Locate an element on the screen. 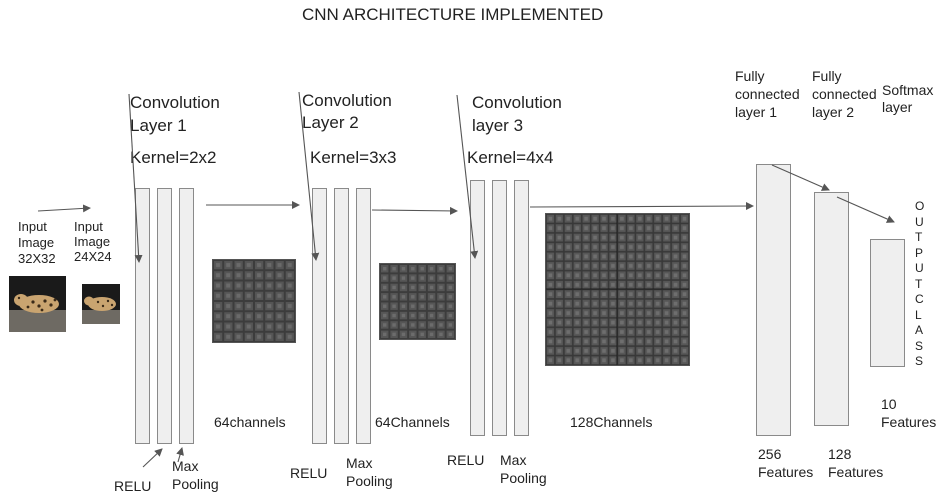 The width and height of the screenshot is (939, 494). conv3-column-pool is located at coordinates (521, 308).